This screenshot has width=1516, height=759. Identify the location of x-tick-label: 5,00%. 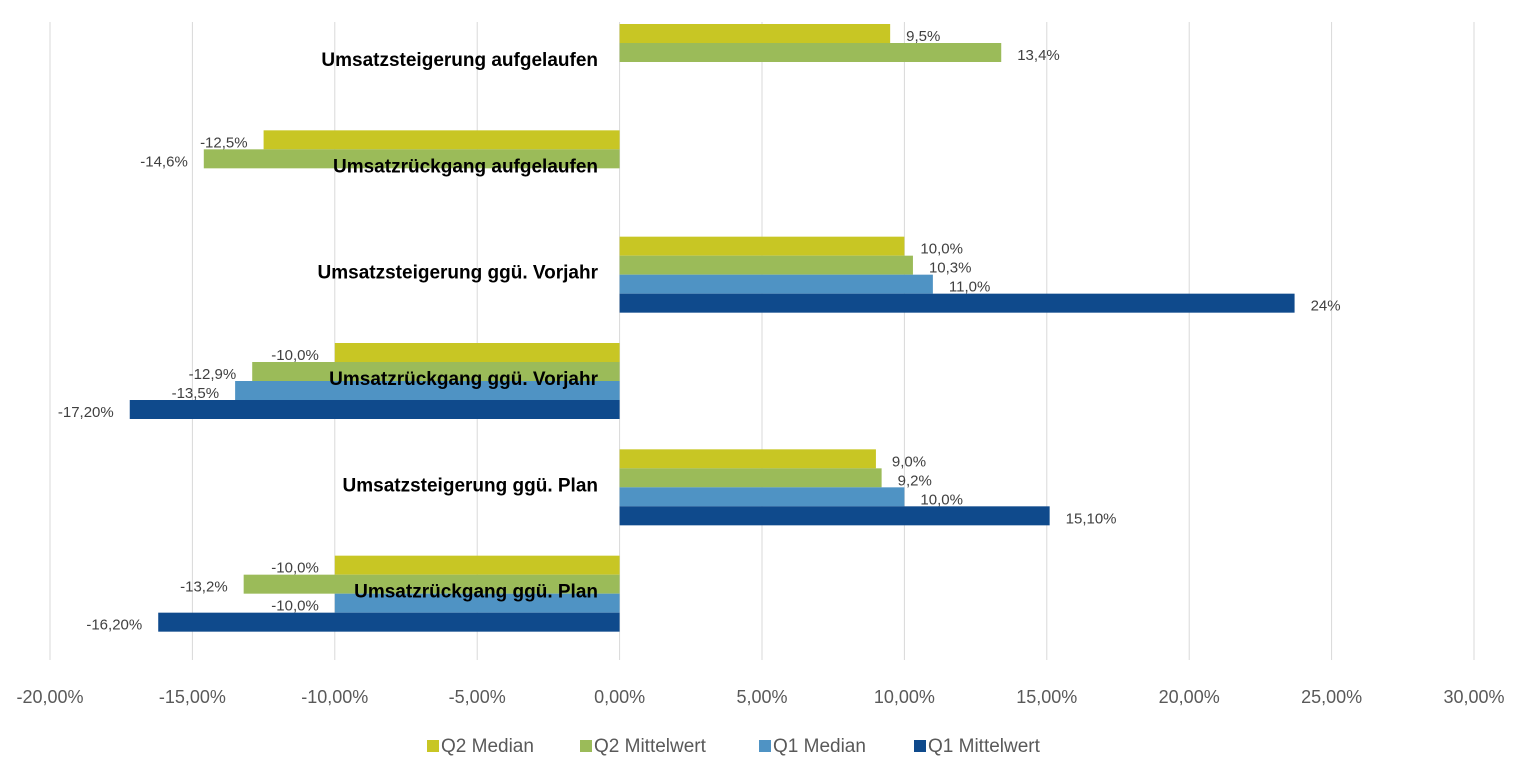
(761, 697).